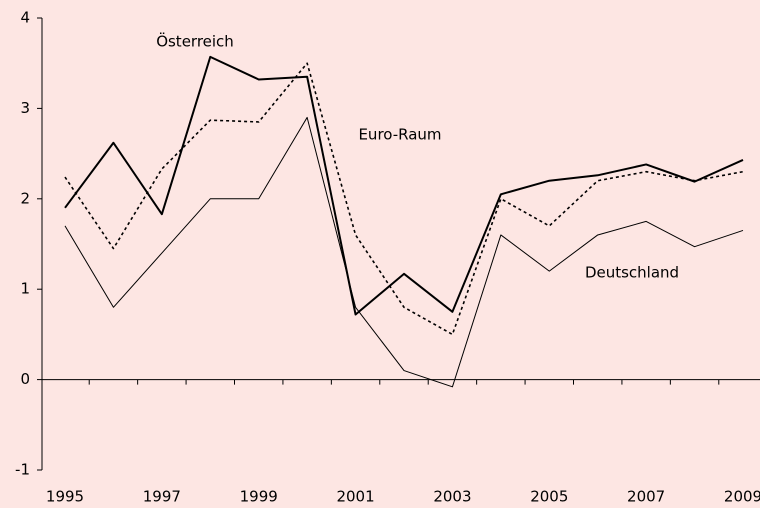  Describe the element at coordinates (452, 497) in the screenshot. I see `x-tick-label: 2003` at that location.